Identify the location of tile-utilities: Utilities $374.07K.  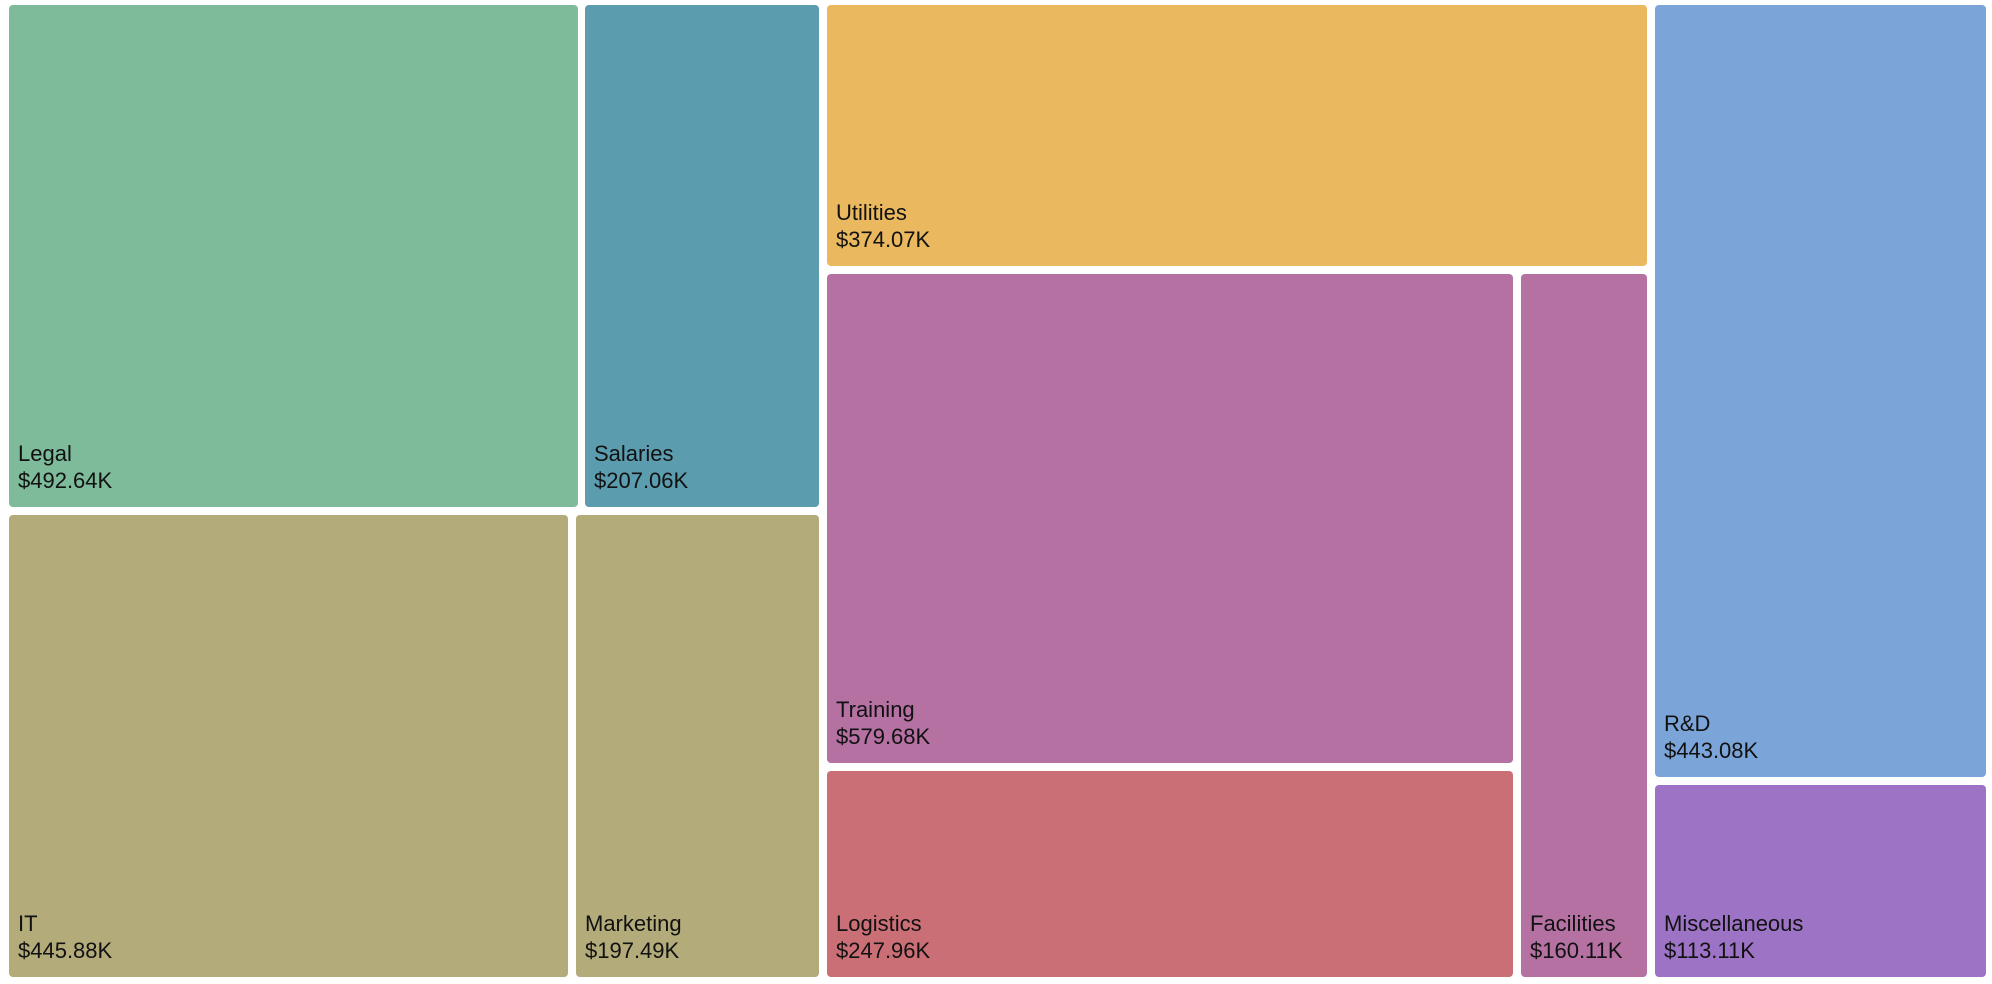
(1237, 135).